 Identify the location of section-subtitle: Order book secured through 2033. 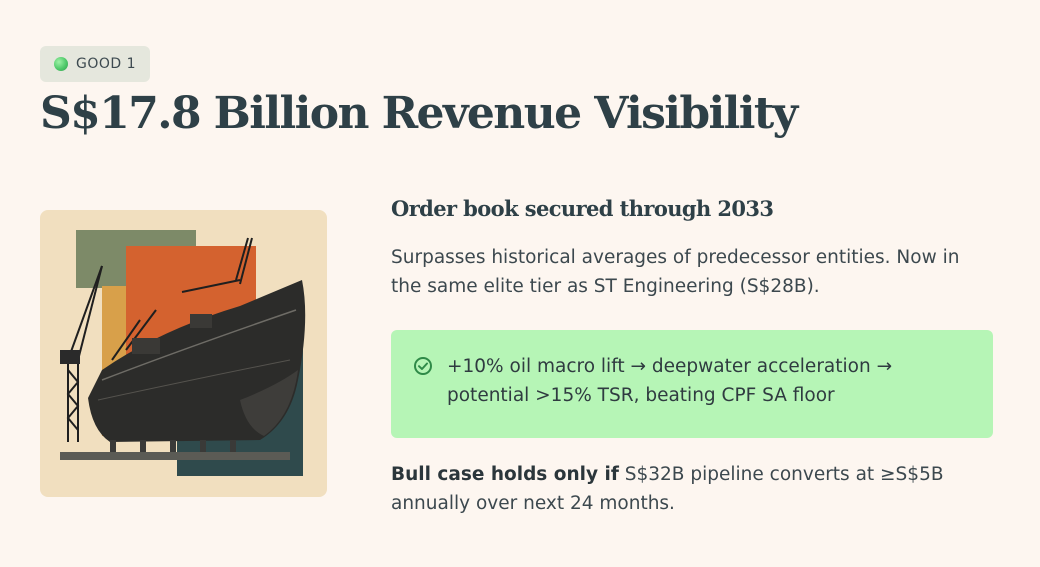
(582, 208).